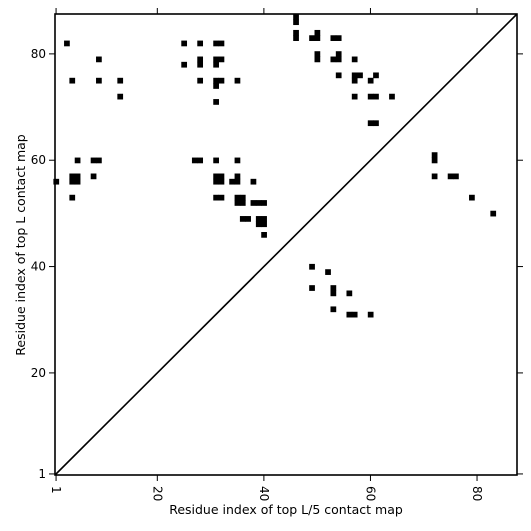 The image size is (531, 531). What do you see at coordinates (42, 474) in the screenshot?
I see `y-tick-label: 1` at bounding box center [42, 474].